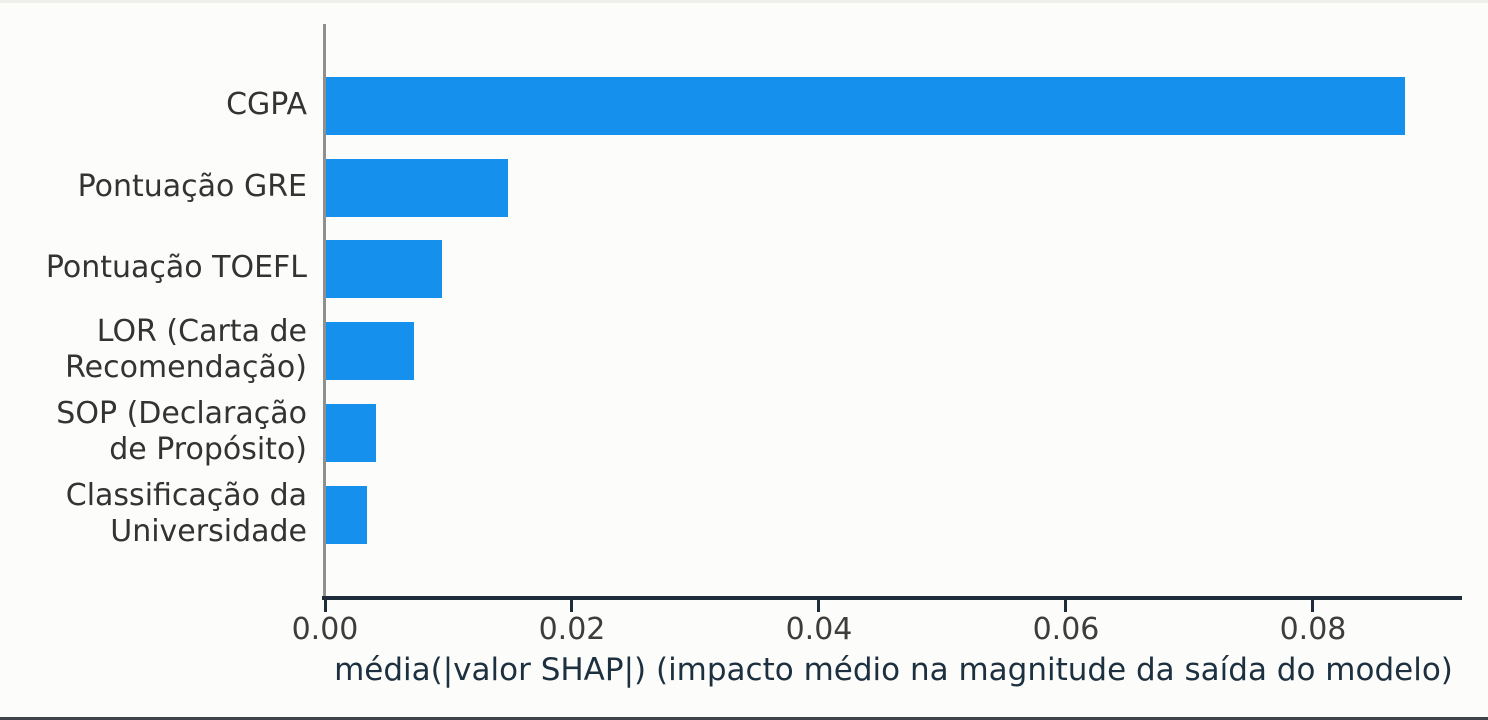 The image size is (1488, 720). I want to click on xtick-label-0.00: 0.00, so click(325, 629).